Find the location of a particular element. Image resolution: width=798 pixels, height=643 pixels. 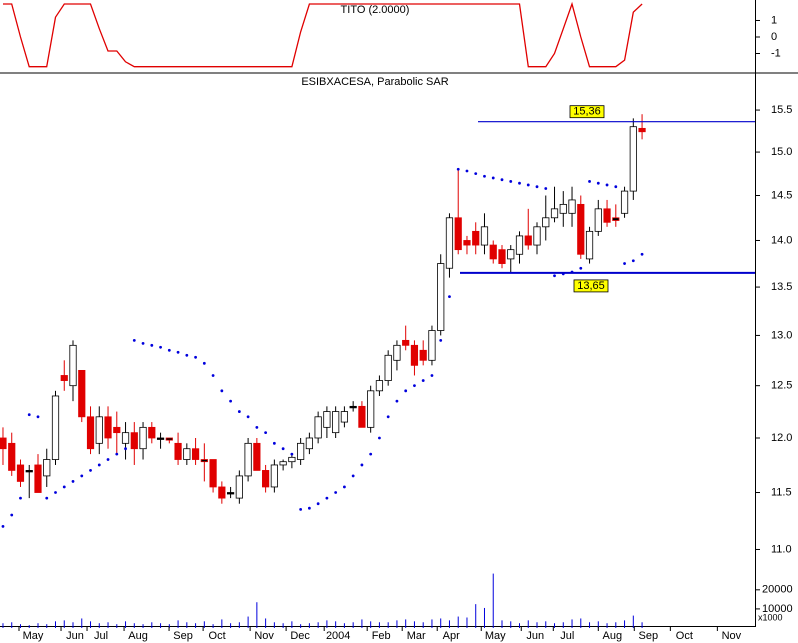

x-tick-label: Mar is located at coordinates (416, 636).